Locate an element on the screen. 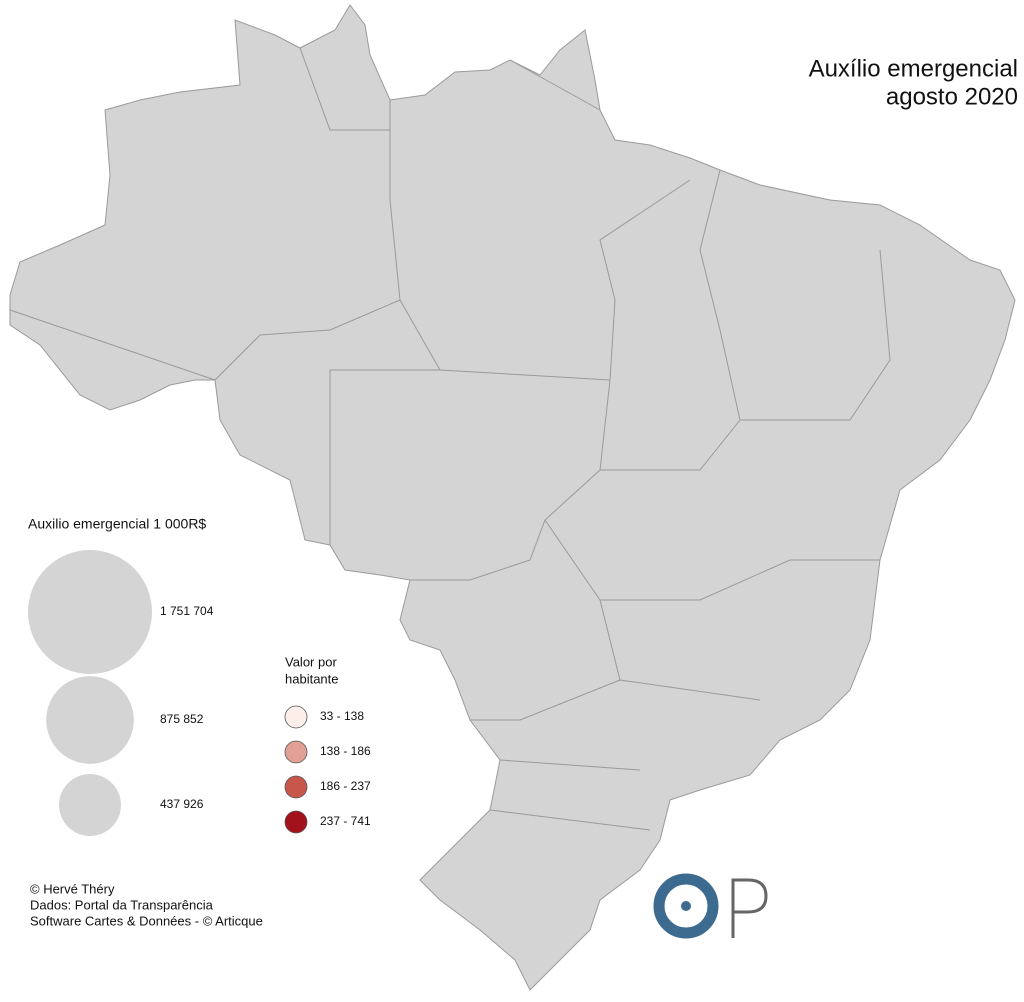 The image size is (1024, 1002). color-legend-label: 237 - 741 is located at coordinates (345, 821).